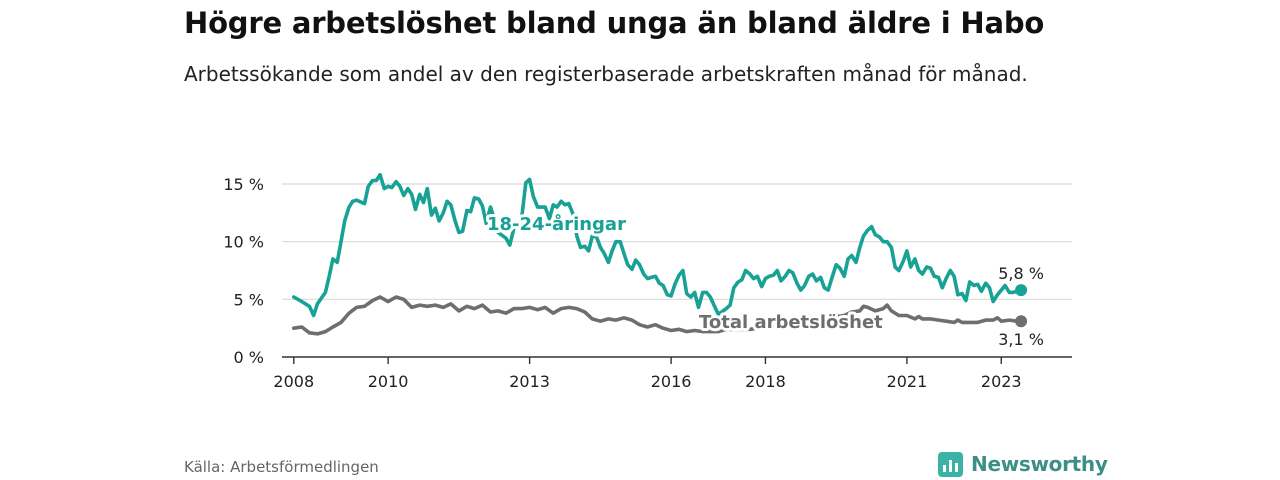 The image size is (1280, 480). I want to click on brand-name: Newsworthy, so click(1039, 464).